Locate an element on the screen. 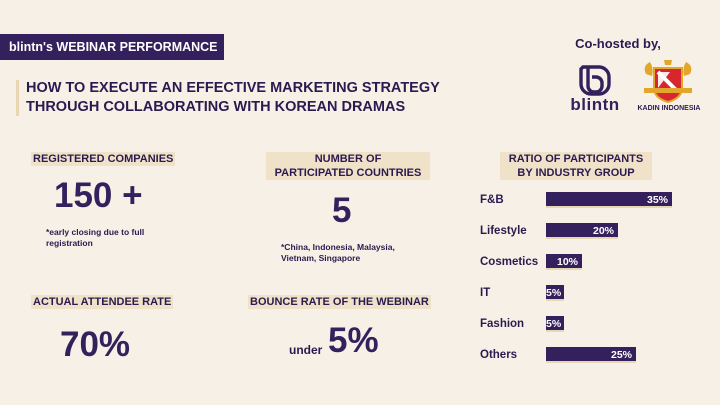 This screenshot has height=405, width=720. bar-value-label-fashion: 5% is located at coordinates (554, 324).